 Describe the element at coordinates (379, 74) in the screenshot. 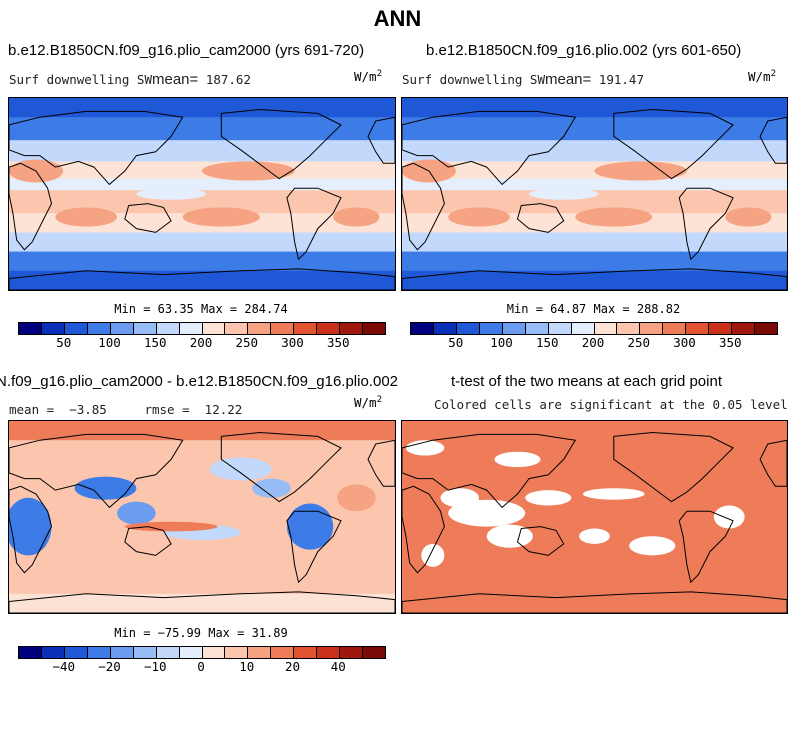

I see `panel1-units-exp: 2` at that location.